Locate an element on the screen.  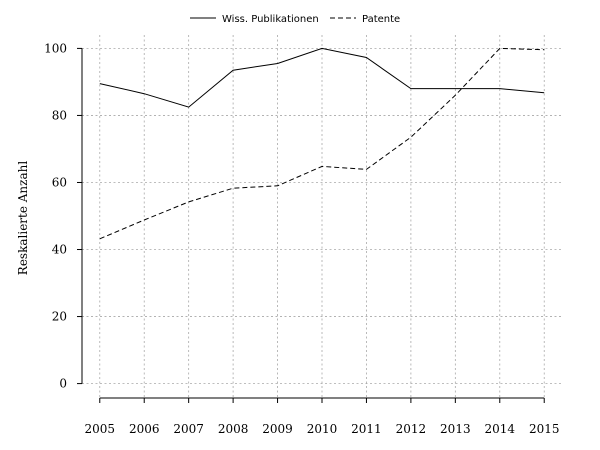
y-tick-label: 100 is located at coordinates (55, 48).